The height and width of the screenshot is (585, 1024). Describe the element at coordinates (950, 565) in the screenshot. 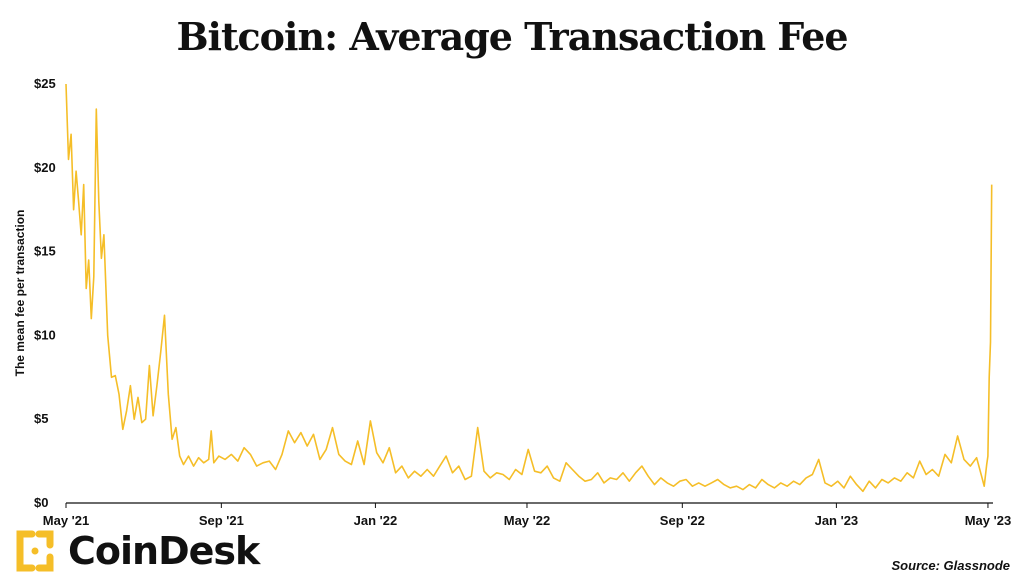

I see `source-note: Source: Glassnode` at that location.